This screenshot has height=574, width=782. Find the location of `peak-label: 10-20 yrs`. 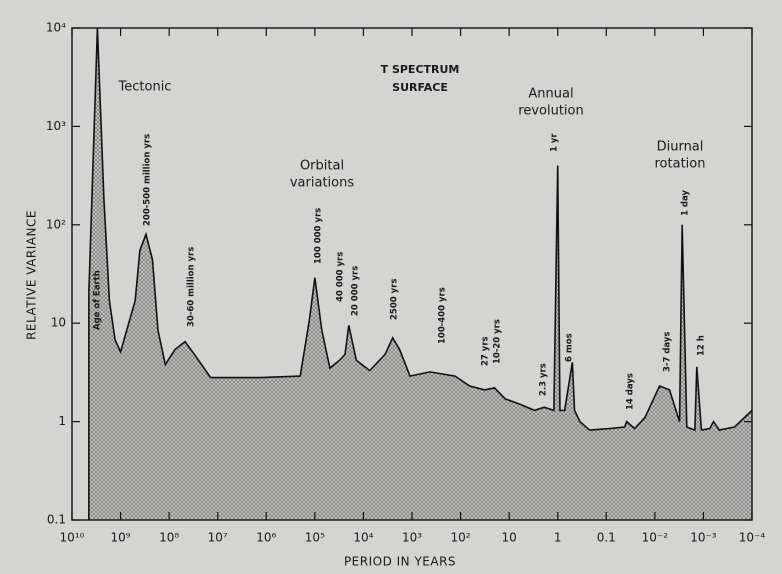

peak-label: 10-20 yrs is located at coordinates (498, 341).